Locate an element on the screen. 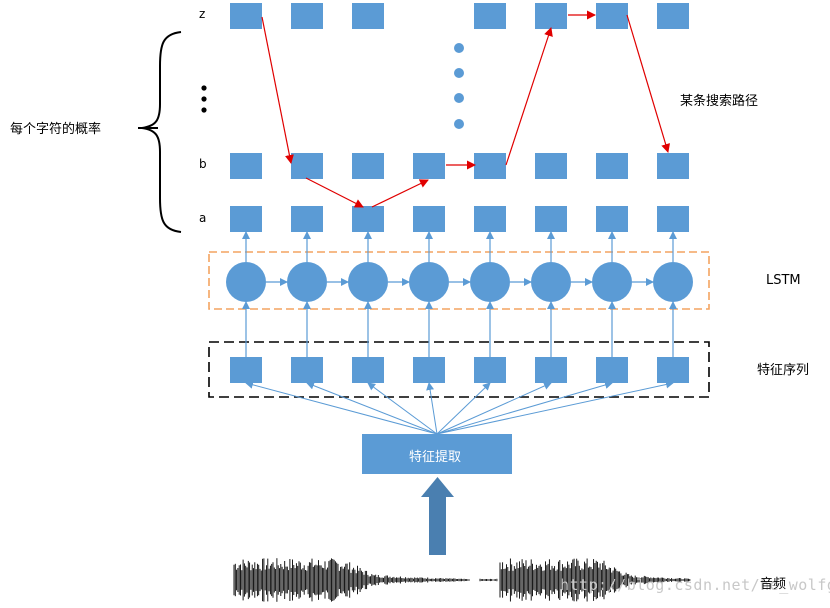 This screenshot has width=830, height=608. input-arrow-head is located at coordinates (437, 487).